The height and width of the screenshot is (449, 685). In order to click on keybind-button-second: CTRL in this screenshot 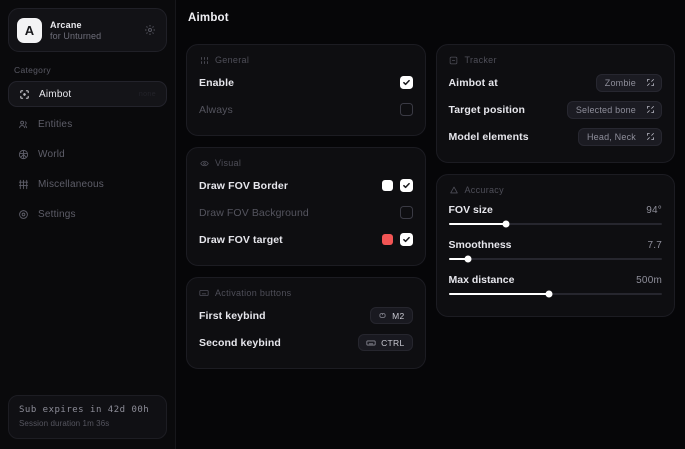, I will do `click(385, 342)`.